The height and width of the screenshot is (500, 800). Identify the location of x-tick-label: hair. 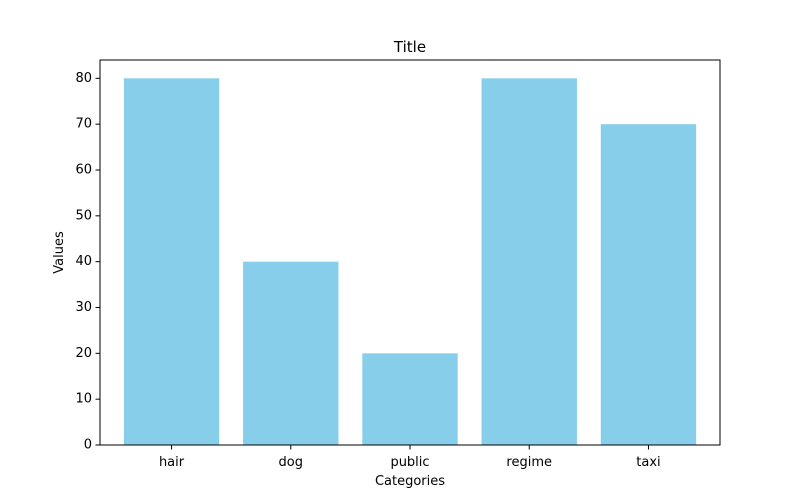
(172, 462).